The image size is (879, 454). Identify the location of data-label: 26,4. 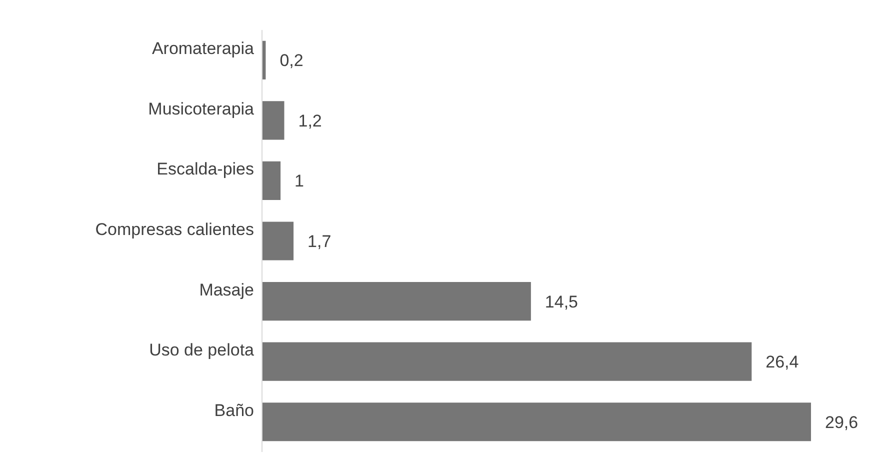
(782, 362).